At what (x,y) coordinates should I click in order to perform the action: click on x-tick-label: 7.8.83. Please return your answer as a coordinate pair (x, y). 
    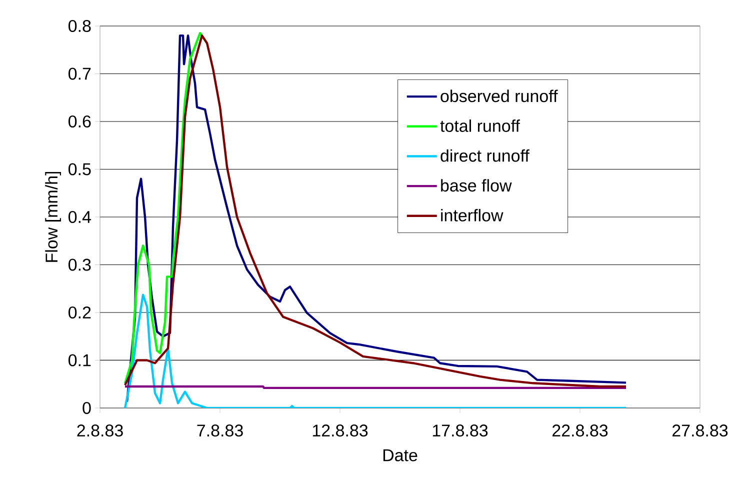
    Looking at the image, I should click on (220, 430).